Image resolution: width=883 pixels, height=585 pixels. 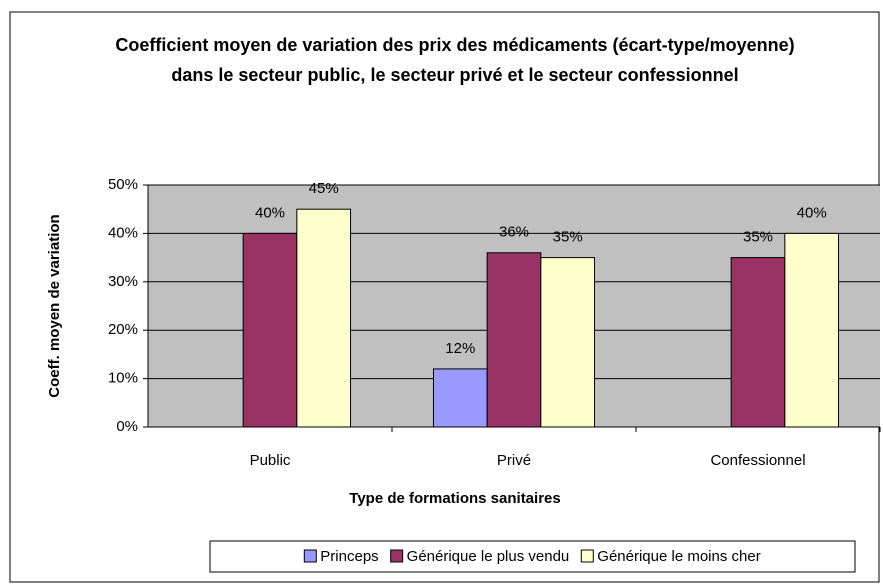 What do you see at coordinates (460, 348) in the screenshot?
I see `data-label: 12%` at bounding box center [460, 348].